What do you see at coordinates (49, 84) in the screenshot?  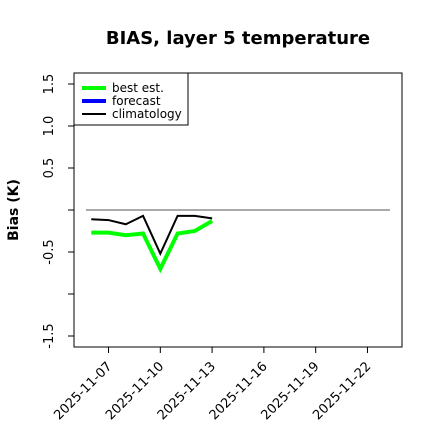 I see `y-tick-label: 1.5` at bounding box center [49, 84].